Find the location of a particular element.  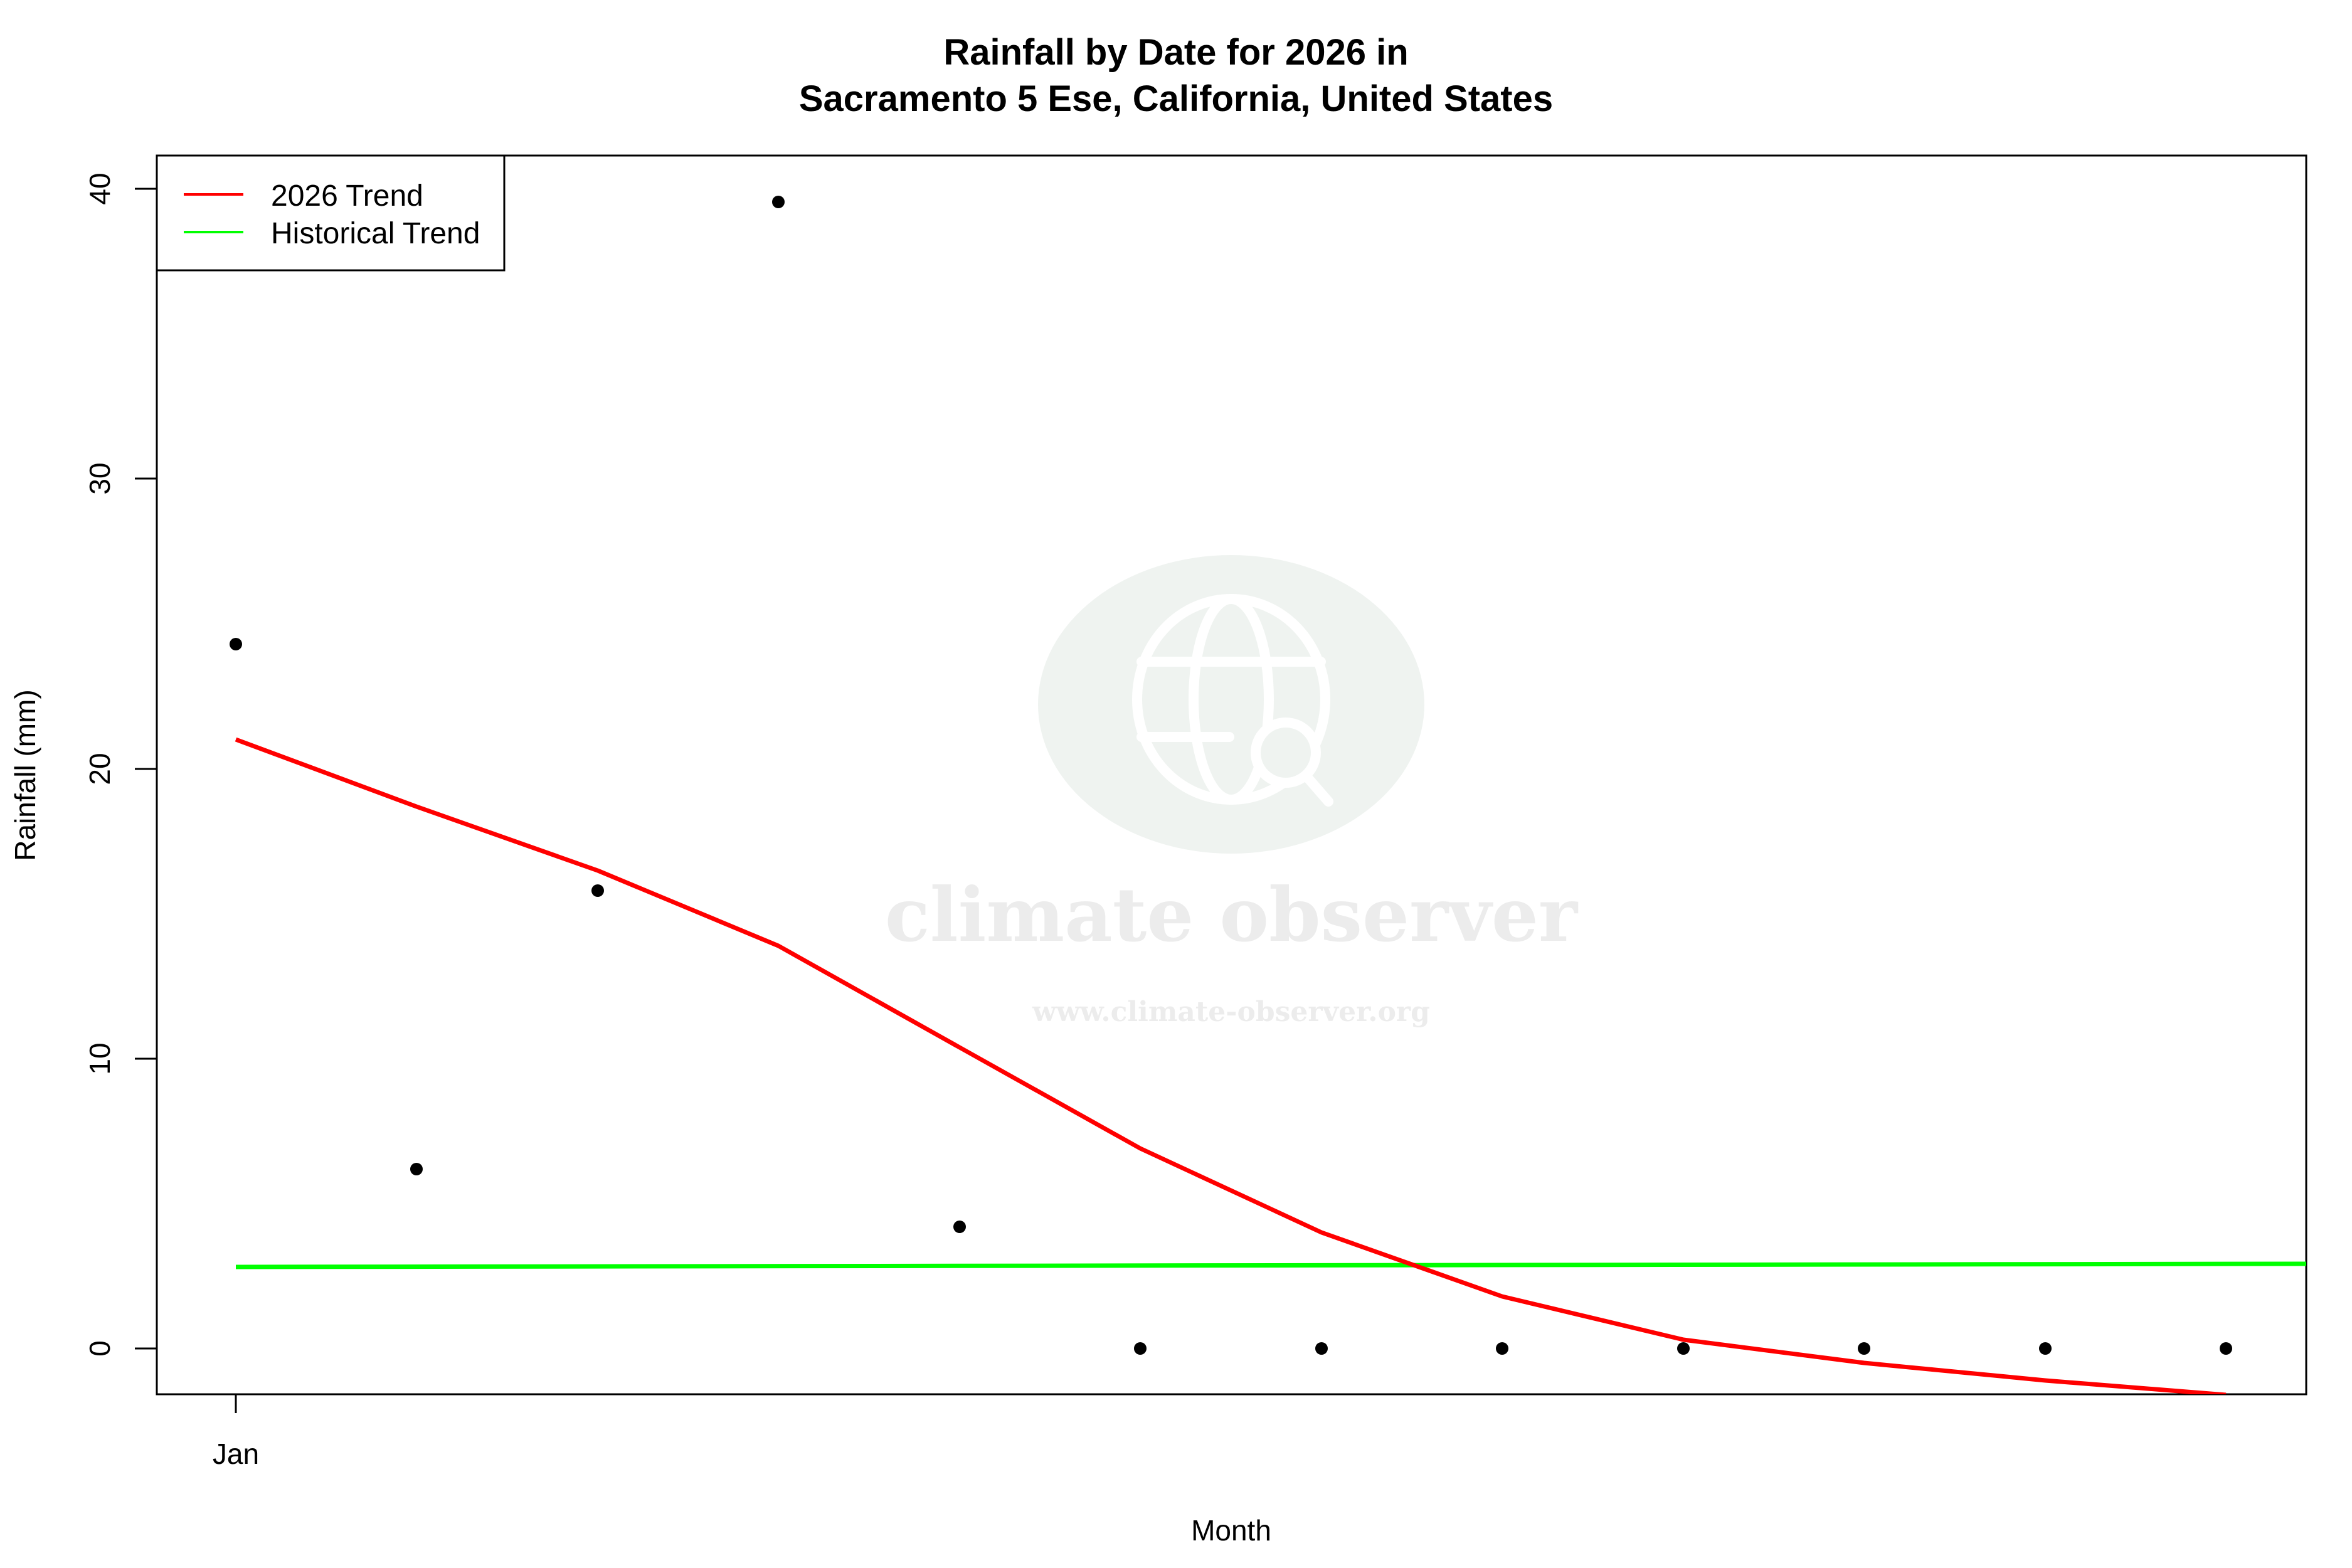

chart-title-line1: Rainfall by Date for 2026 in is located at coordinates (1176, 53).